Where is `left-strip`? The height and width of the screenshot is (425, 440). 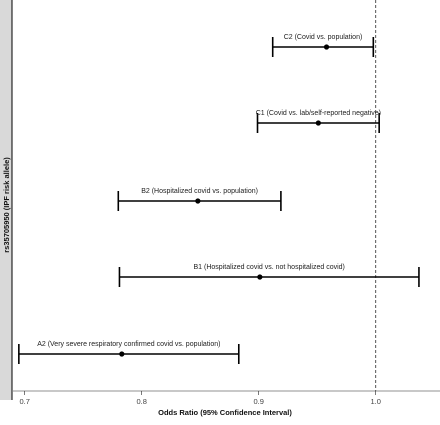
left-strip is located at coordinates (6, 200).